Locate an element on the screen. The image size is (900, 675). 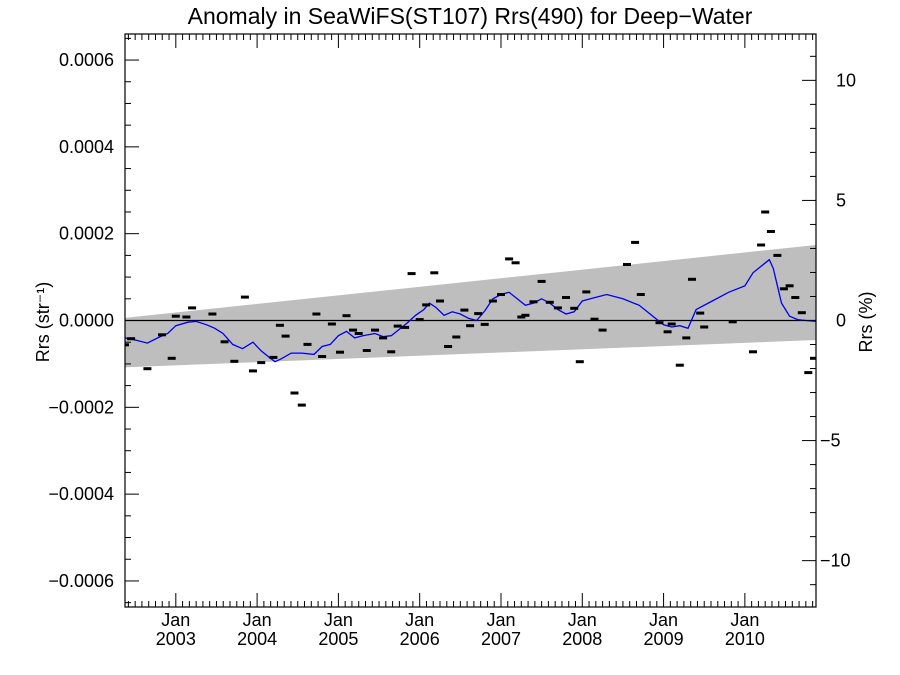
y-axis-right-label: Rrs (%) is located at coordinates (866, 322).